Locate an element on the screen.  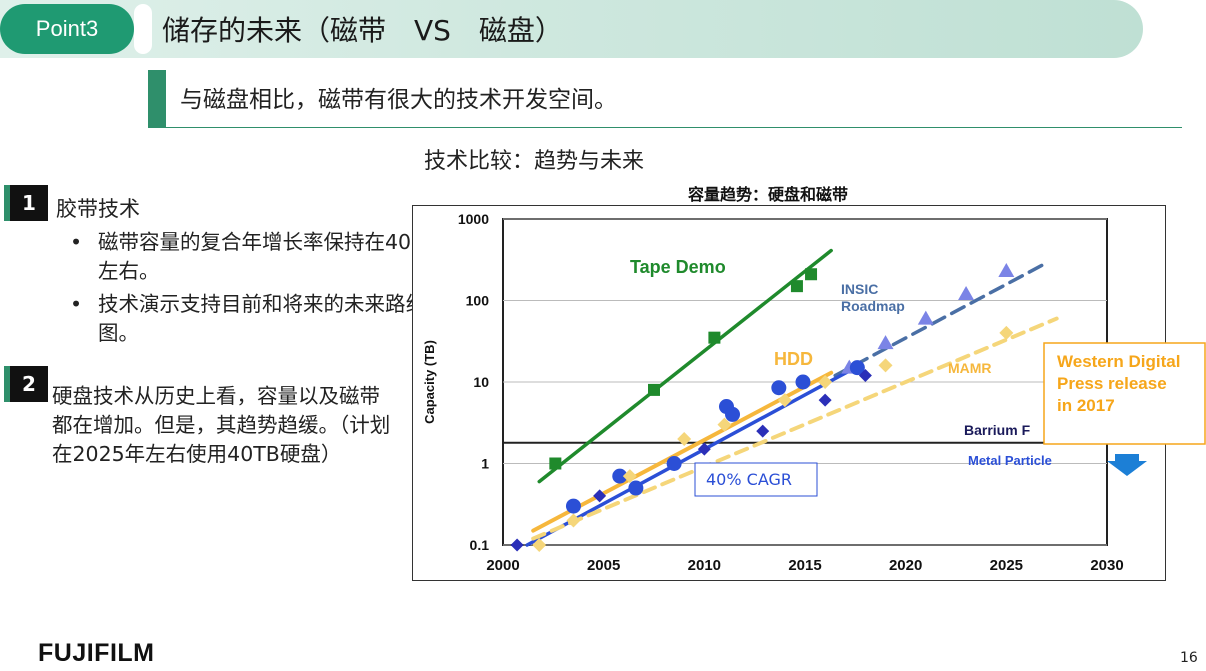
bullet-item: 技术演示支持目前和将来的未来路线图。 is located at coordinates (255, 319).